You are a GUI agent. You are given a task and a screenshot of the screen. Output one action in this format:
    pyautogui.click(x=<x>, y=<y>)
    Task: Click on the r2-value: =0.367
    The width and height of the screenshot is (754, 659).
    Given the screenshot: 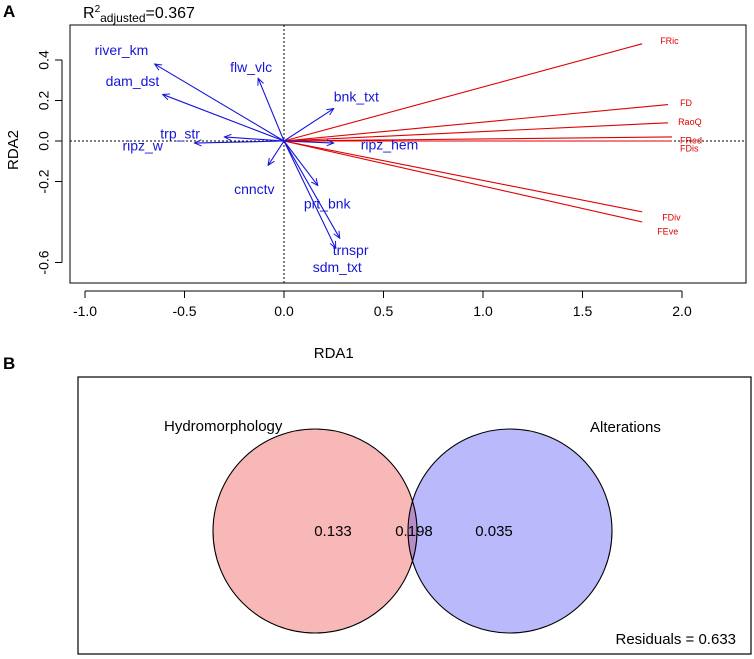 What is the action you would take?
    pyautogui.click(x=170, y=13)
    